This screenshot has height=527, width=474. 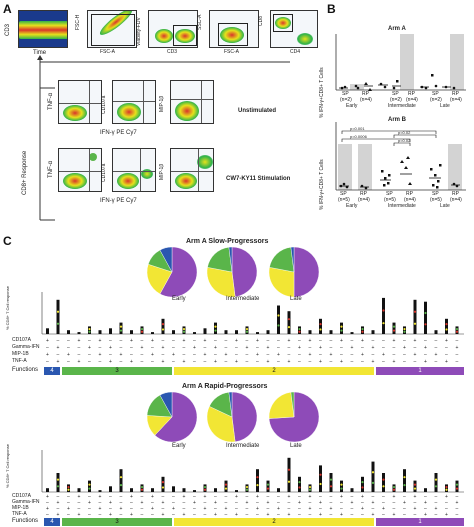 I want to click on function-strip-2: 2, so click(x=274, y=522).